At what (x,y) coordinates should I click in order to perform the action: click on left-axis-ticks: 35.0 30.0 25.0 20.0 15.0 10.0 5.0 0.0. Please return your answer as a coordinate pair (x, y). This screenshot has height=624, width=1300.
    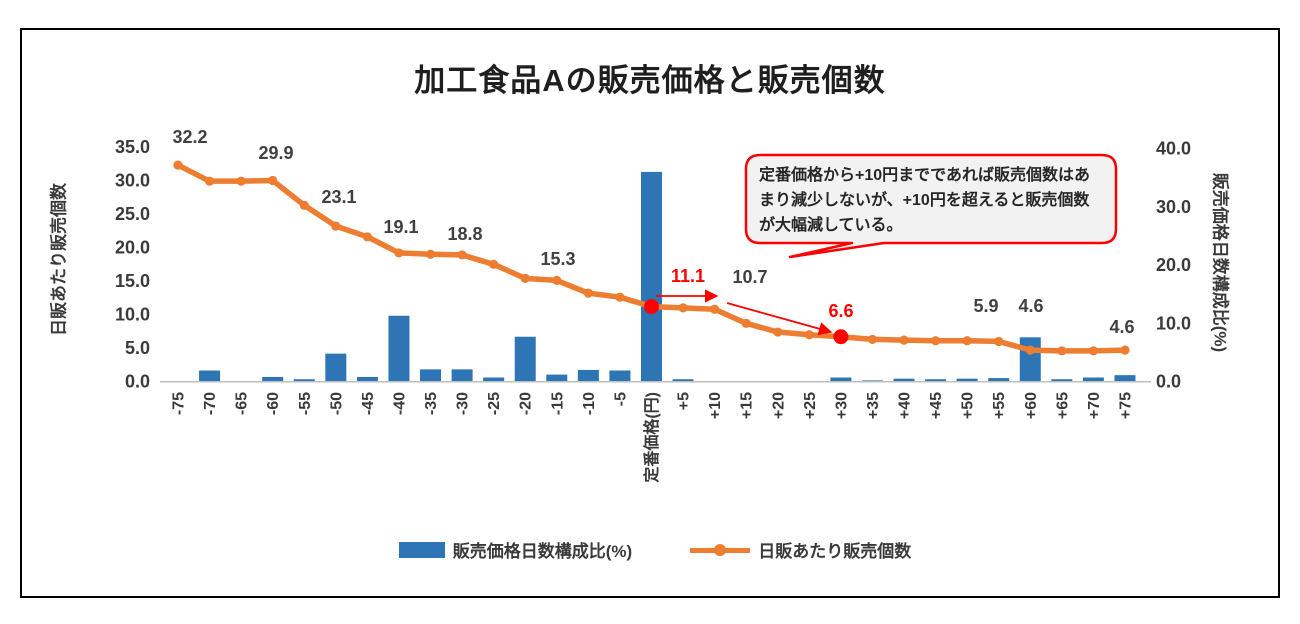
    Looking at the image, I should click on (132, 264).